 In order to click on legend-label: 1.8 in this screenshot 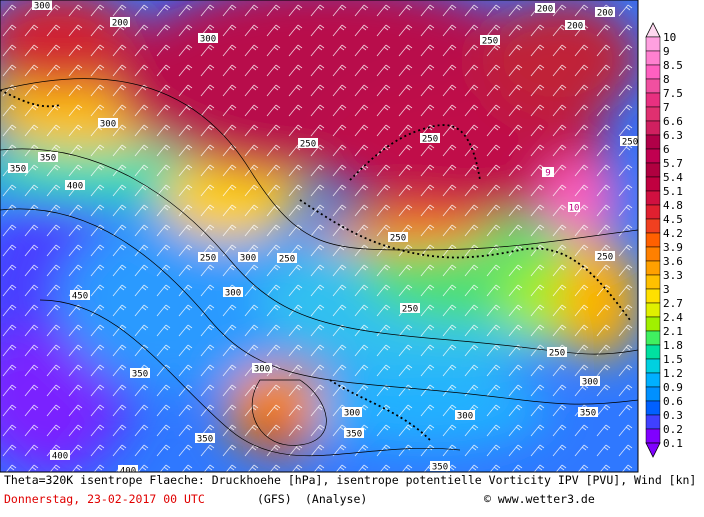, I will do `click(673, 345)`.